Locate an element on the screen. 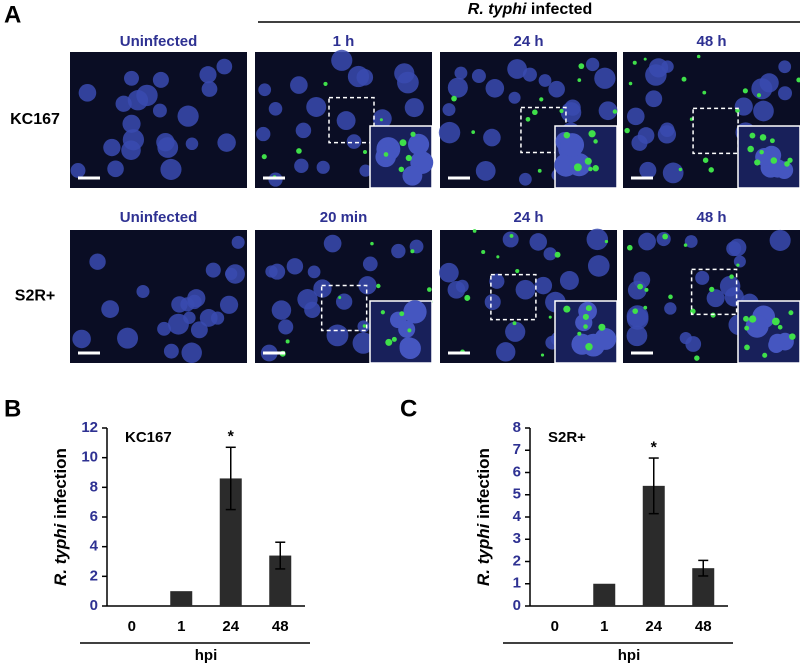 This screenshot has width=800, height=663. y-label-italic: R. typhi is located at coordinates (483, 554).